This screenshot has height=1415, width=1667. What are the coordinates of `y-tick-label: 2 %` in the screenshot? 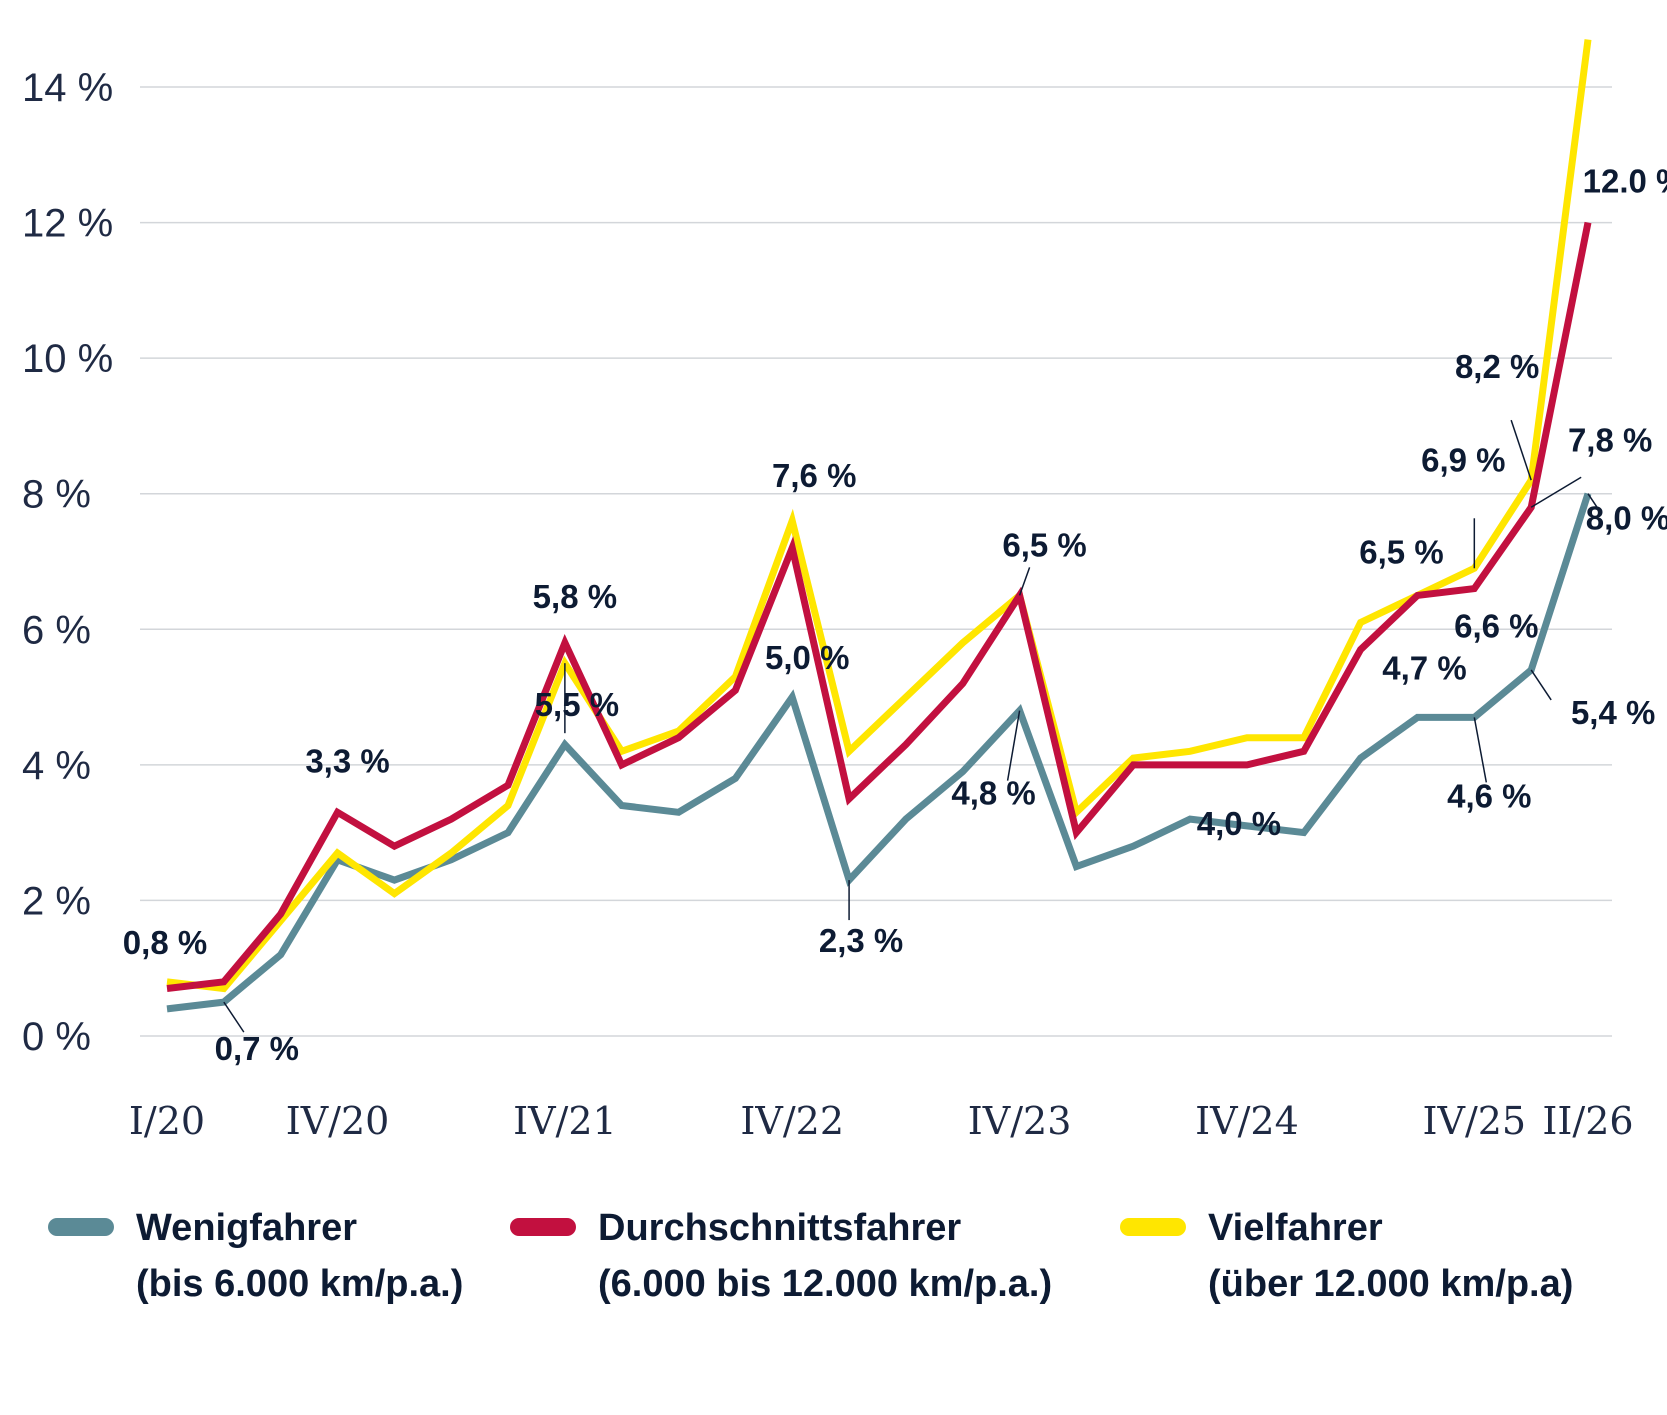 It's located at (56, 901).